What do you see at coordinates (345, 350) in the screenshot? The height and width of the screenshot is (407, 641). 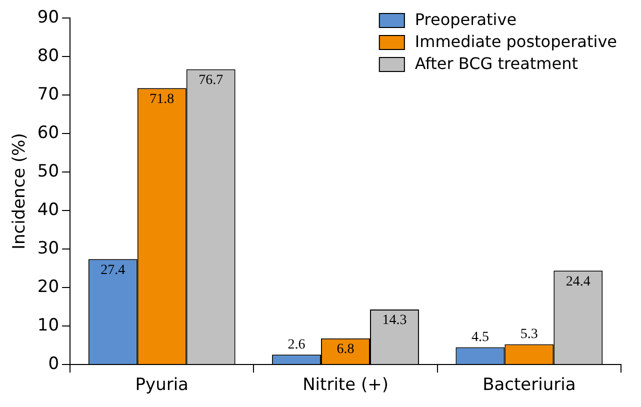 I see `data-label: 6.8` at bounding box center [345, 350].